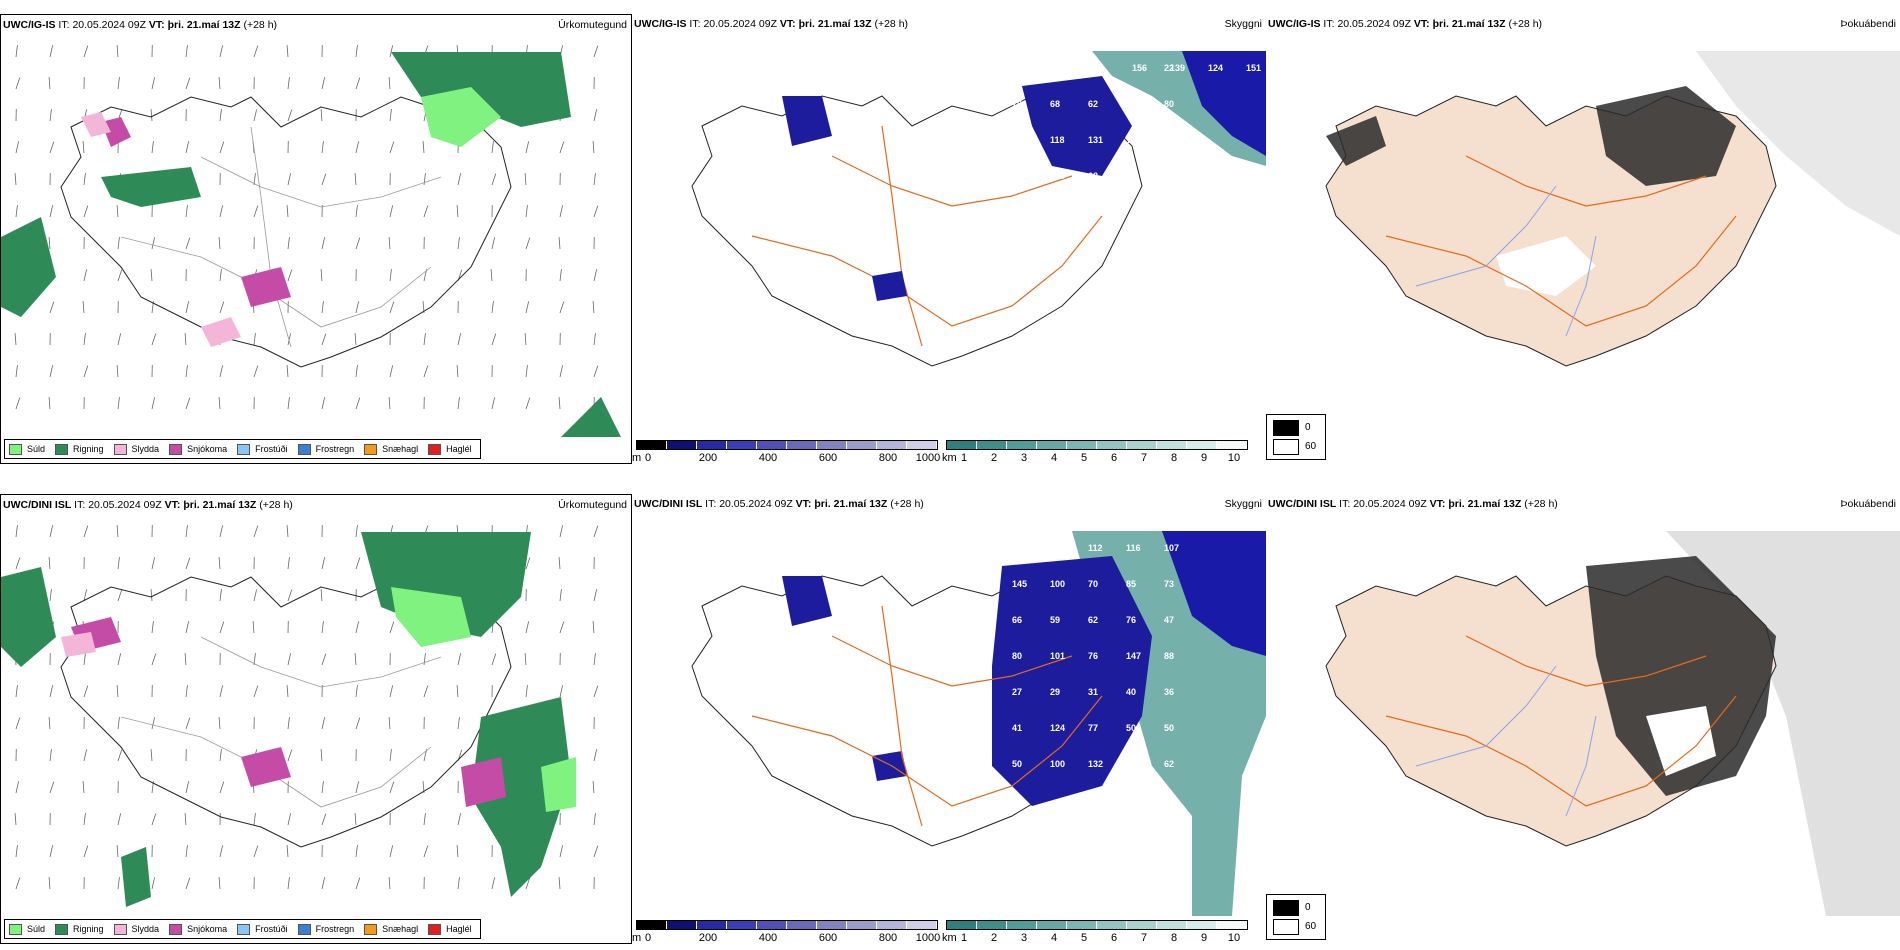  I want to click on lead-time: (+28 h), so click(1525, 24).